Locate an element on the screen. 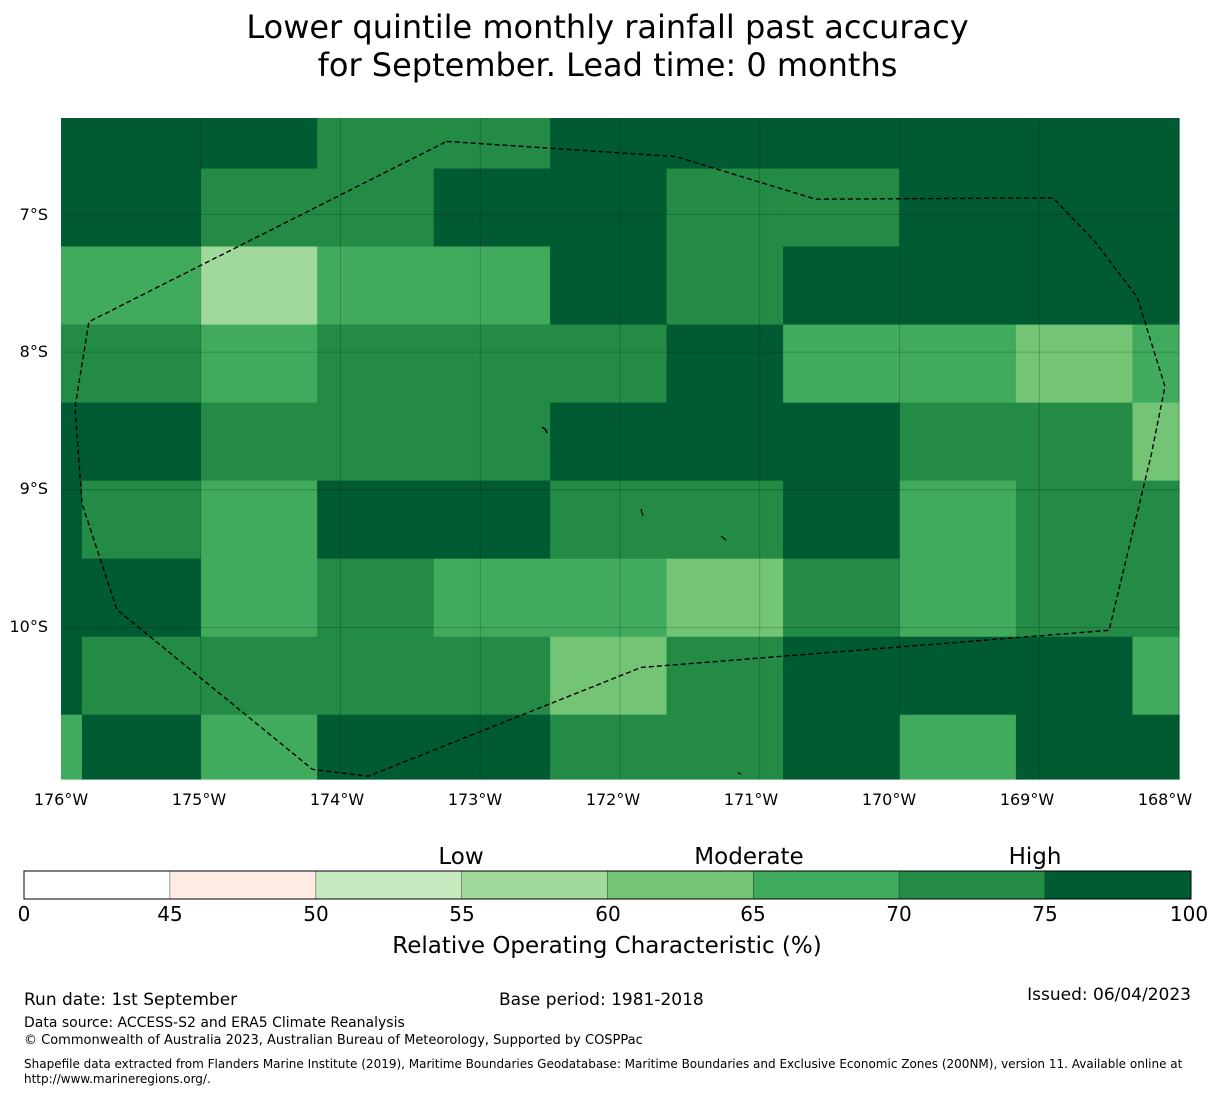  lon-label-170w: 170°W is located at coordinates (889, 799).